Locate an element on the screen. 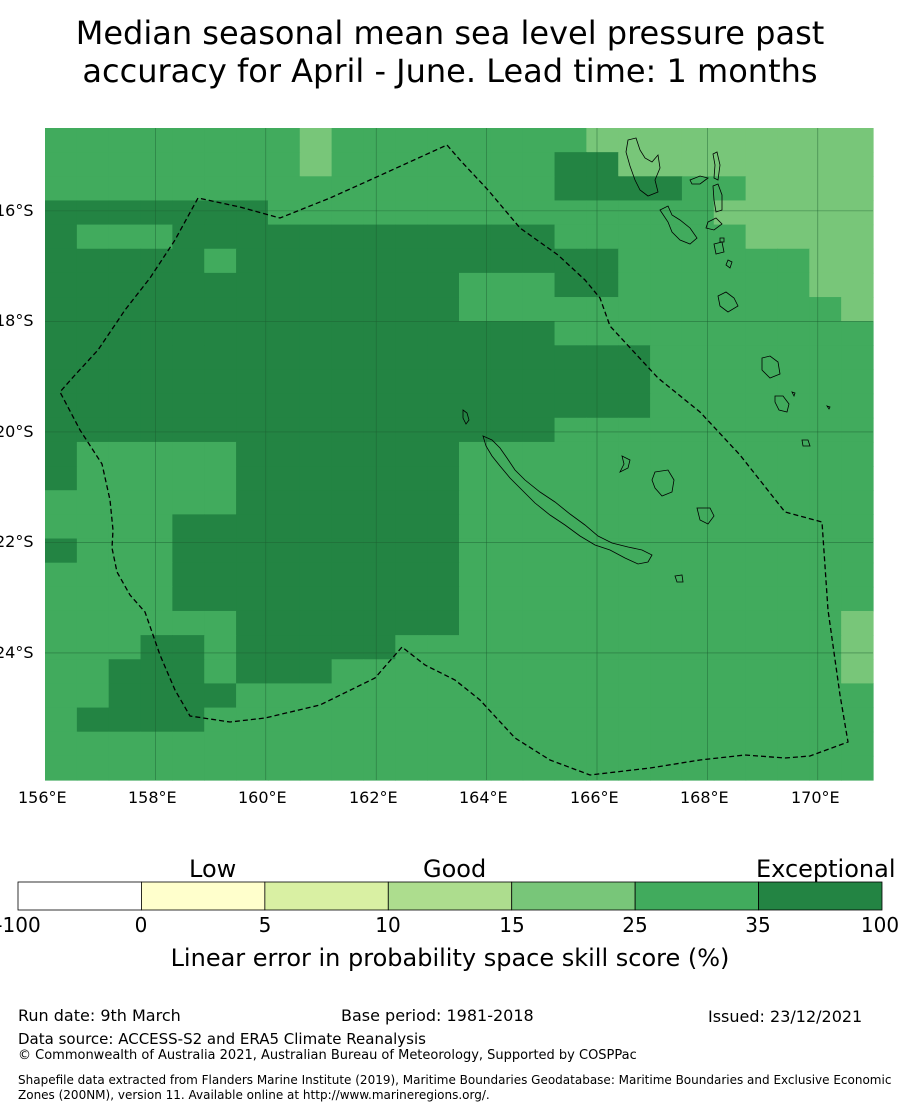 This screenshot has height=1110, width=900. base-period: Base period: 1981-2018 is located at coordinates (437, 1015).